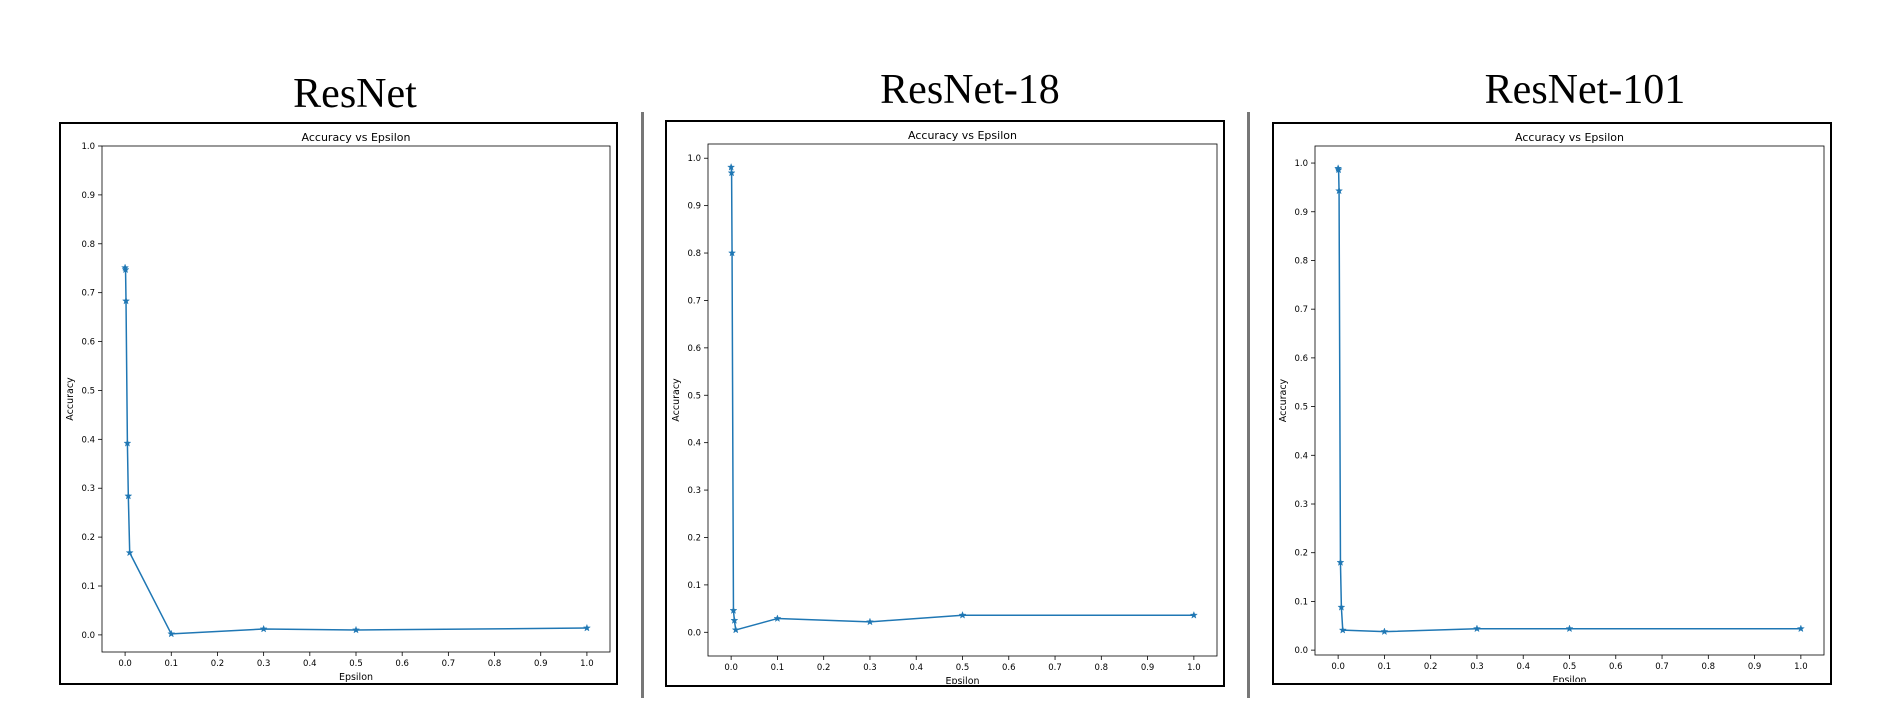 Image resolution: width=1890 pixels, height=728 pixels. Describe the element at coordinates (355, 451) in the screenshot. I see `series-line` at that location.